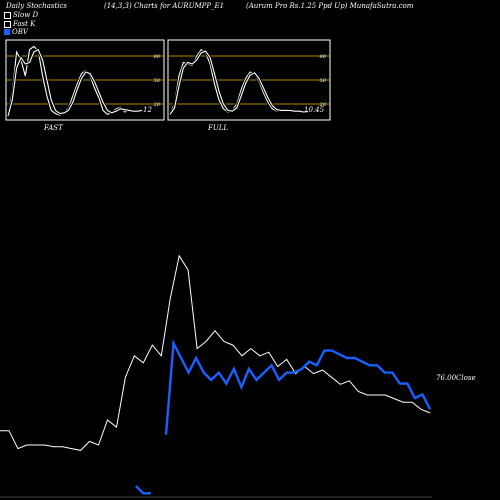 The image size is (500, 500). I want to click on legend-label: Fast K, so click(24, 24).